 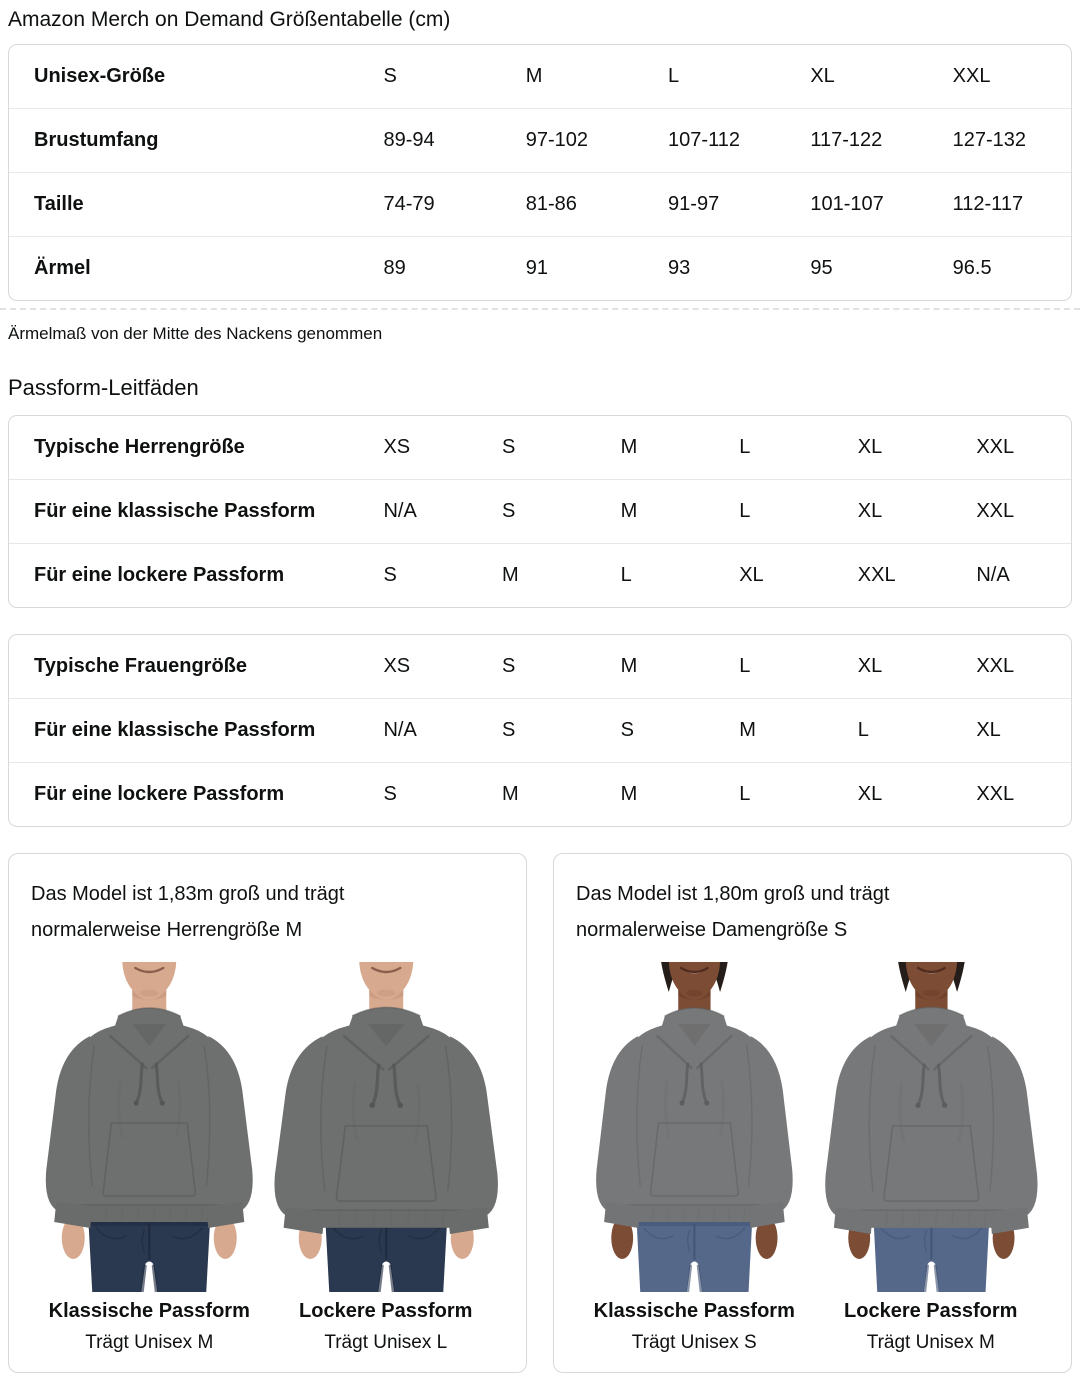 I want to click on table-cell: 93, so click(x=715, y=268).